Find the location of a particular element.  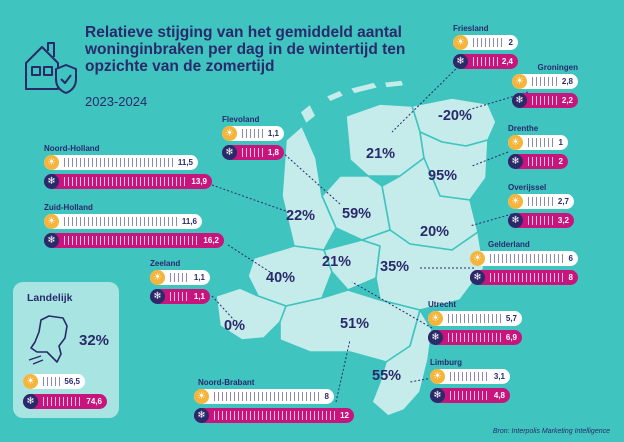

summer-value: 1,1 is located at coordinates (273, 133).